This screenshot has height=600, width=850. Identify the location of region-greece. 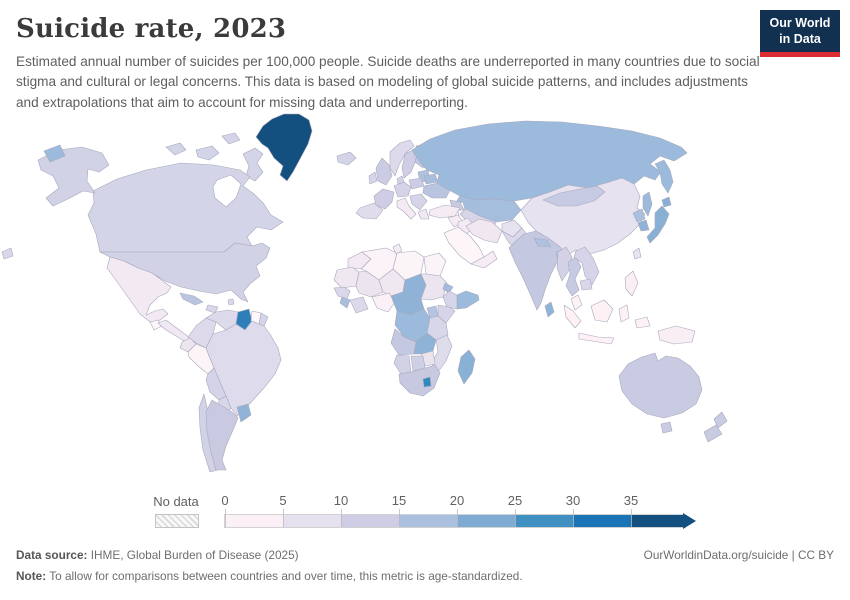
(423, 214).